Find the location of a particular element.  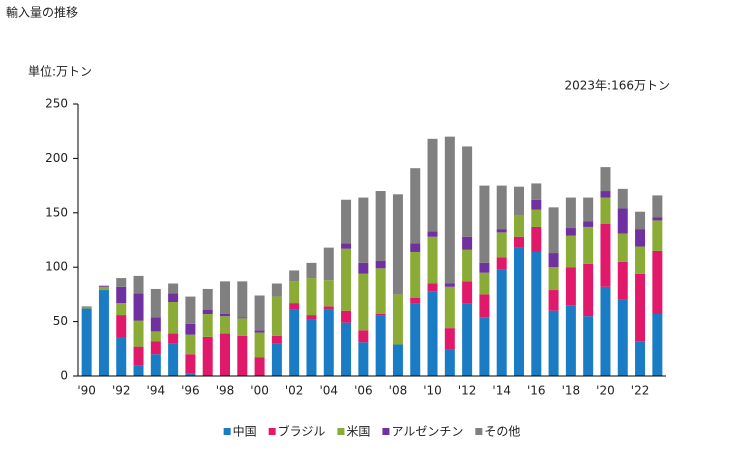

x-tick-label: '16 is located at coordinates (536, 391).